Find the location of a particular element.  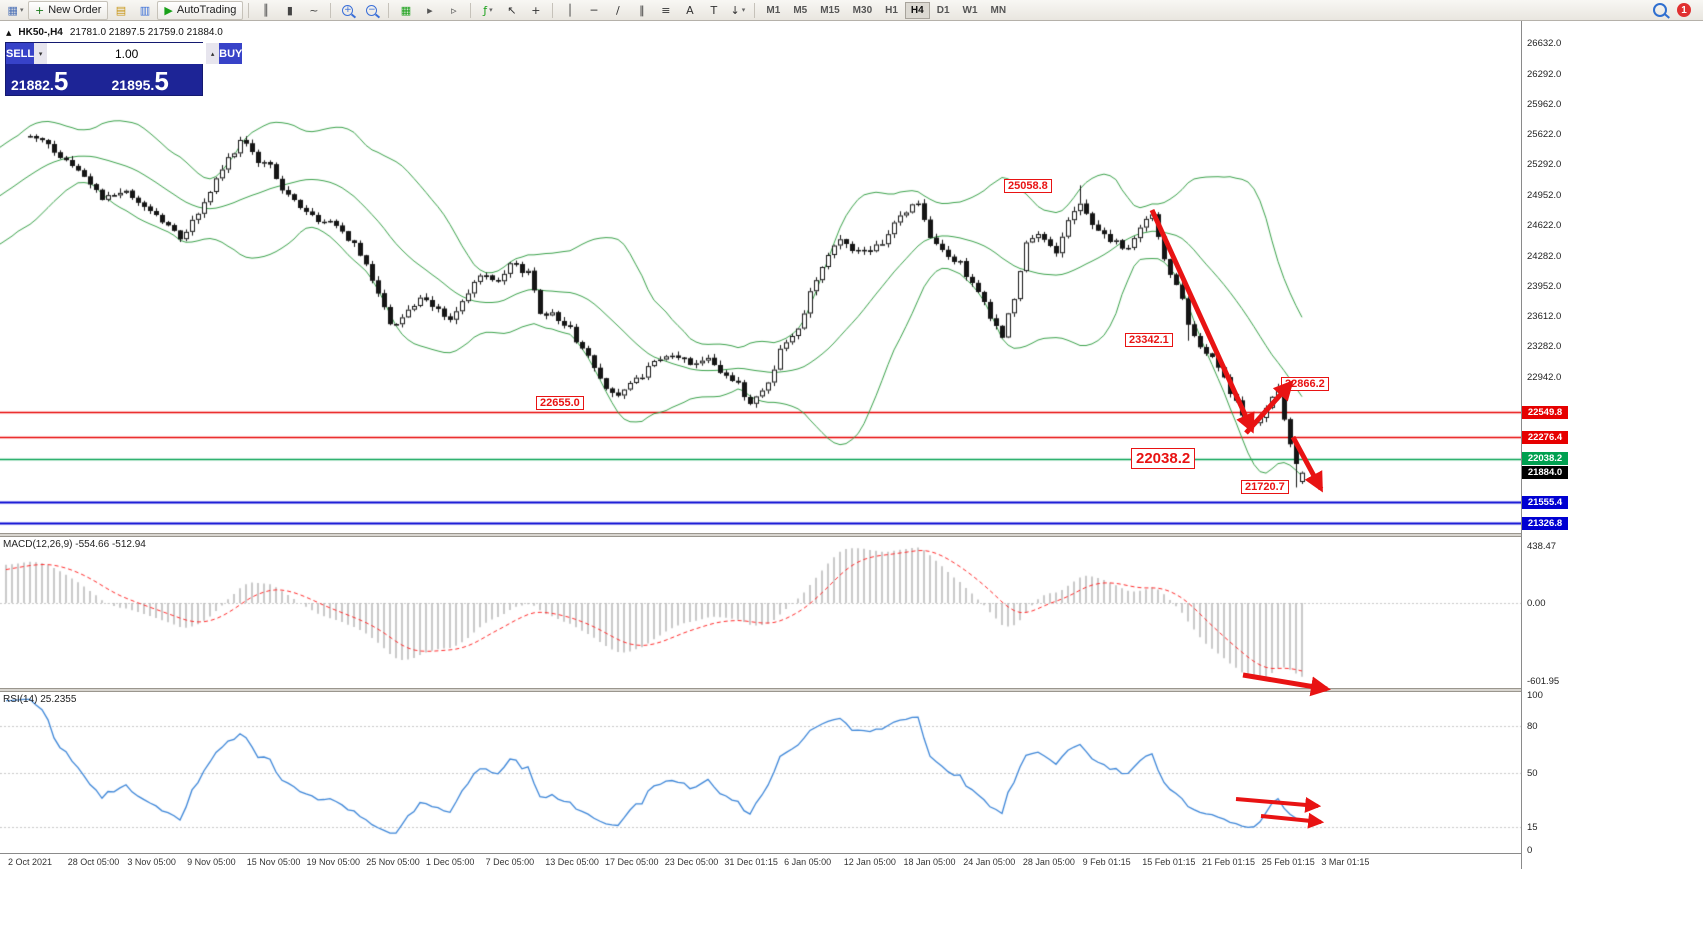

line-chart-button: ~ is located at coordinates (313, 10).